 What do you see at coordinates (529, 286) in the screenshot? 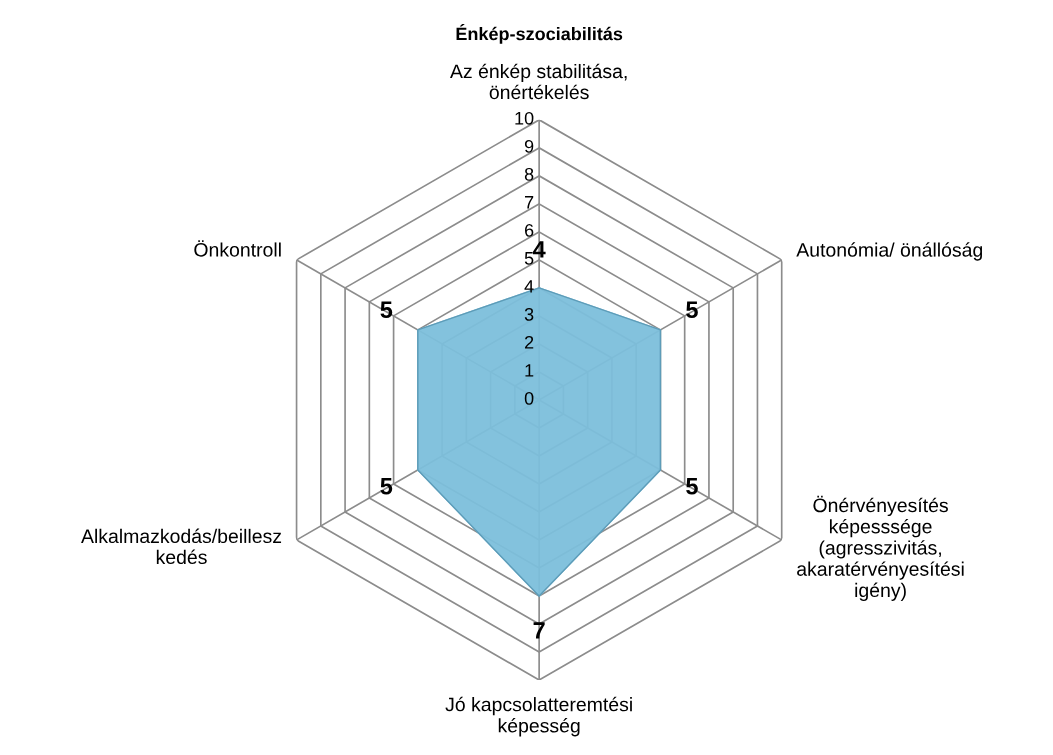
I see `y-tick-label: 4` at bounding box center [529, 286].